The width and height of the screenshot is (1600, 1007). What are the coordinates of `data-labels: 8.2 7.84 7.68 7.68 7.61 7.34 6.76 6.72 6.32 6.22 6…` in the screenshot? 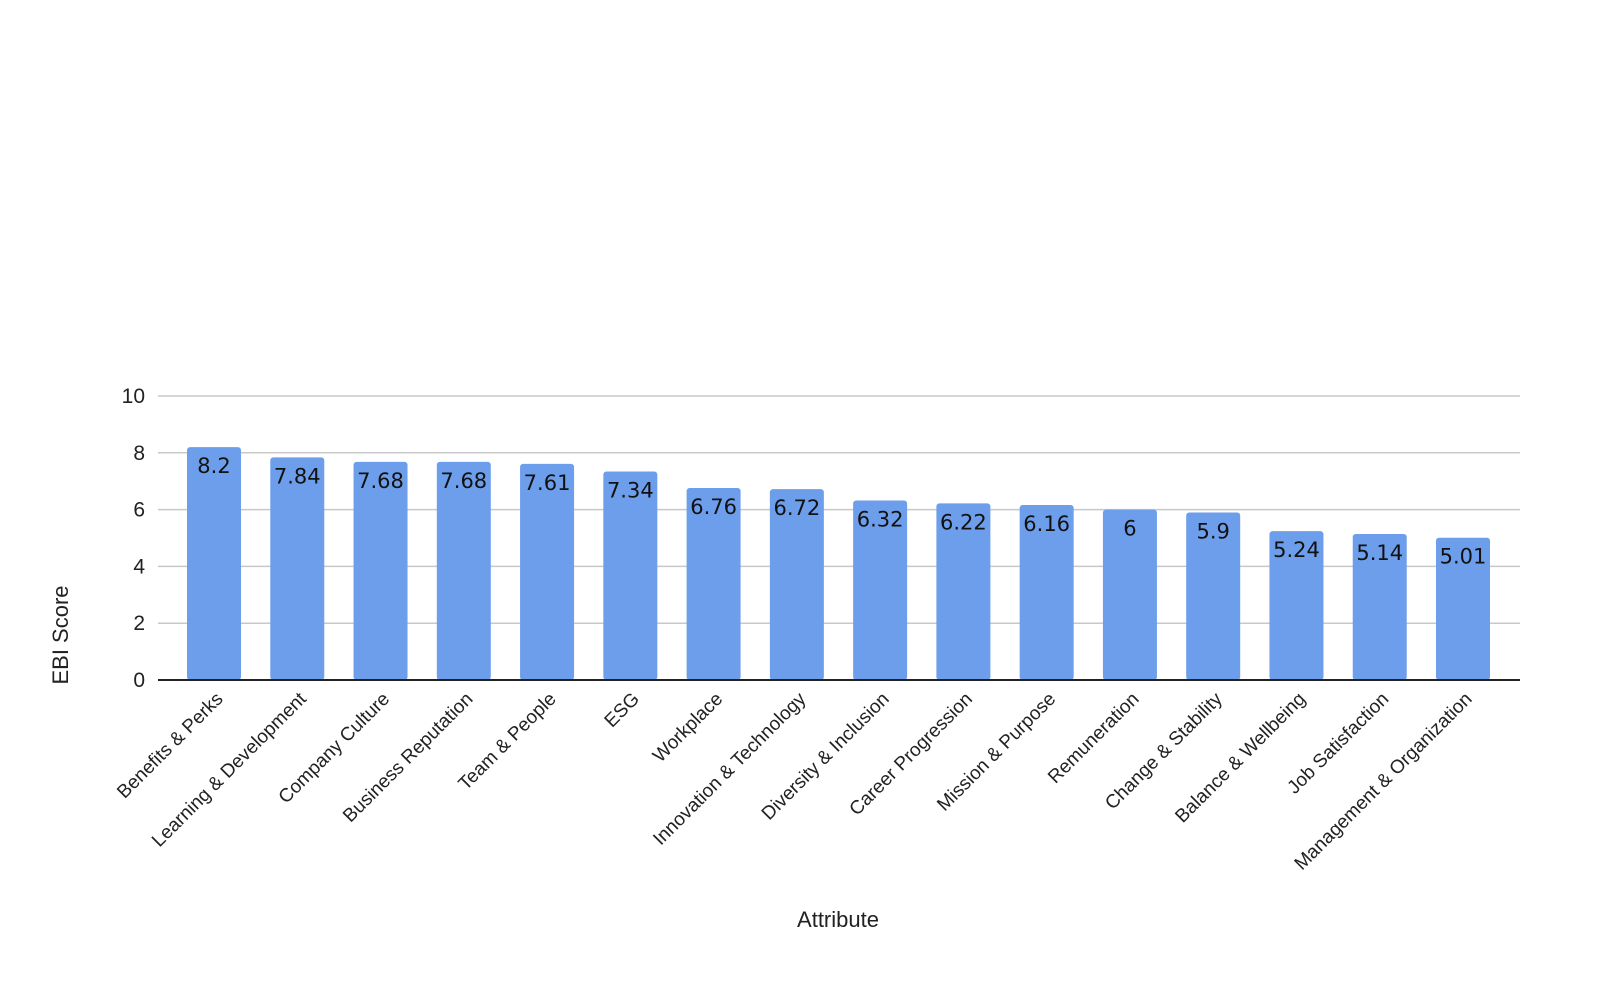 It's located at (841, 511).